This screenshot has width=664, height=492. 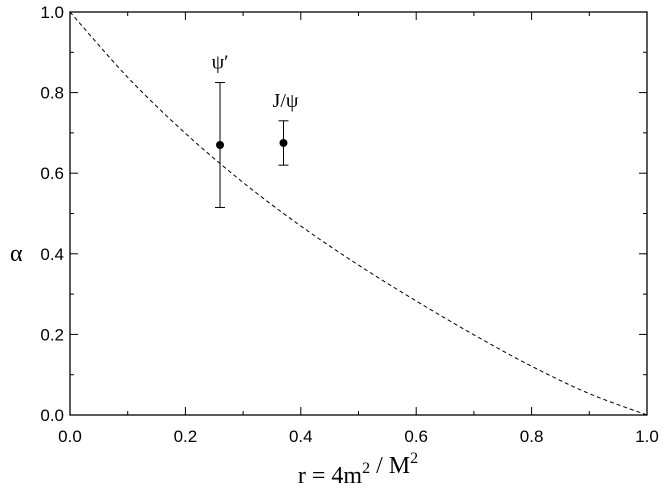 I want to click on y-tick-label: 1.0, so click(x=52, y=12).